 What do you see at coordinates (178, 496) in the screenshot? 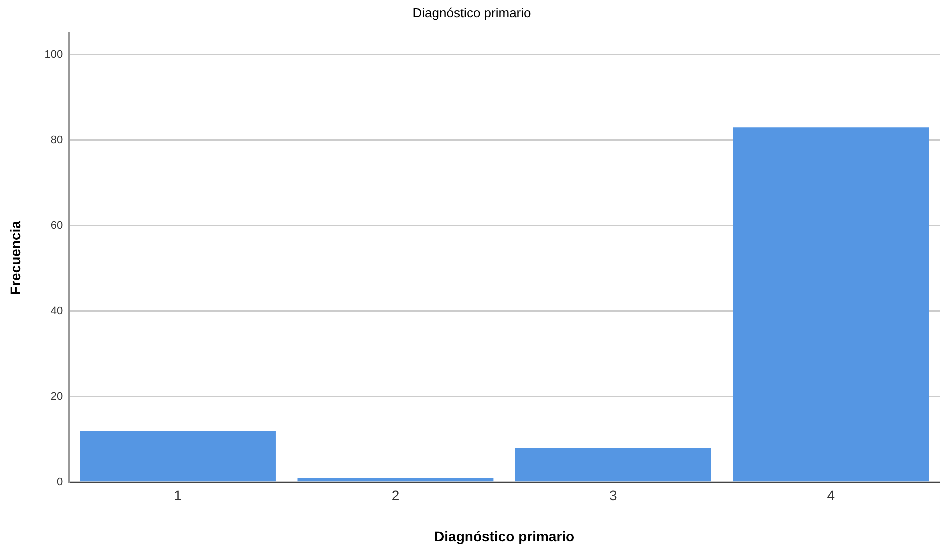
I see `x-tick-label: 1` at bounding box center [178, 496].